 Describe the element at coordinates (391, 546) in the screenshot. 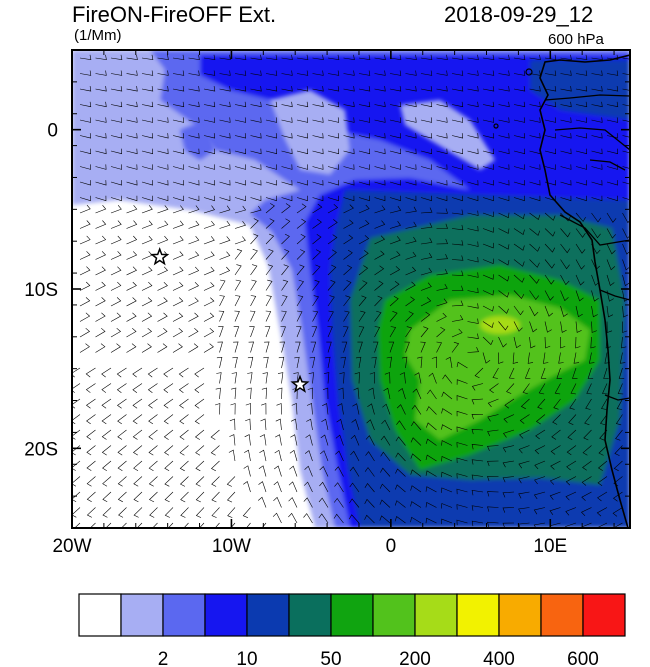

I see `x-tick-label: 0` at that location.